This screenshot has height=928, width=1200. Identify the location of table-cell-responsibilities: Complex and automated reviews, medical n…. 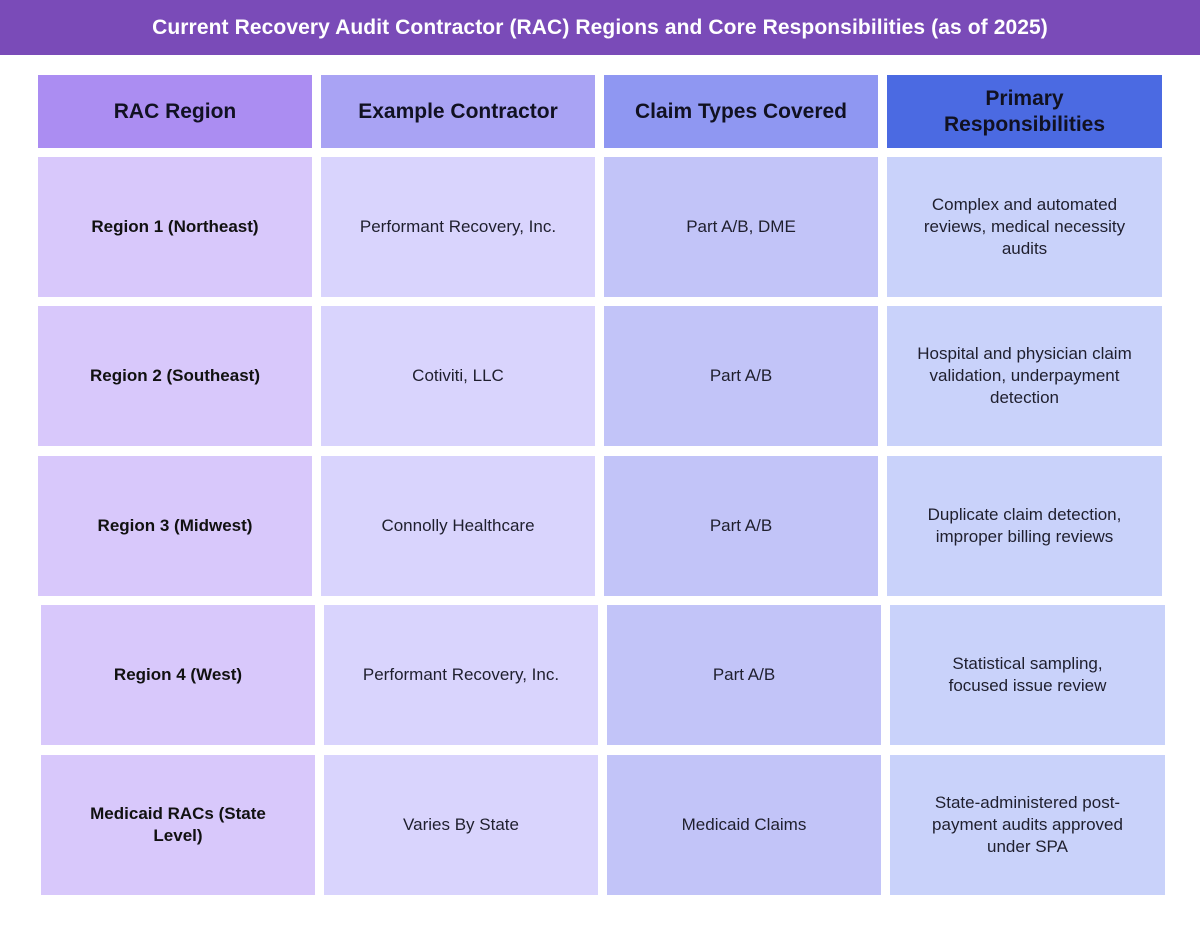
(1024, 227).